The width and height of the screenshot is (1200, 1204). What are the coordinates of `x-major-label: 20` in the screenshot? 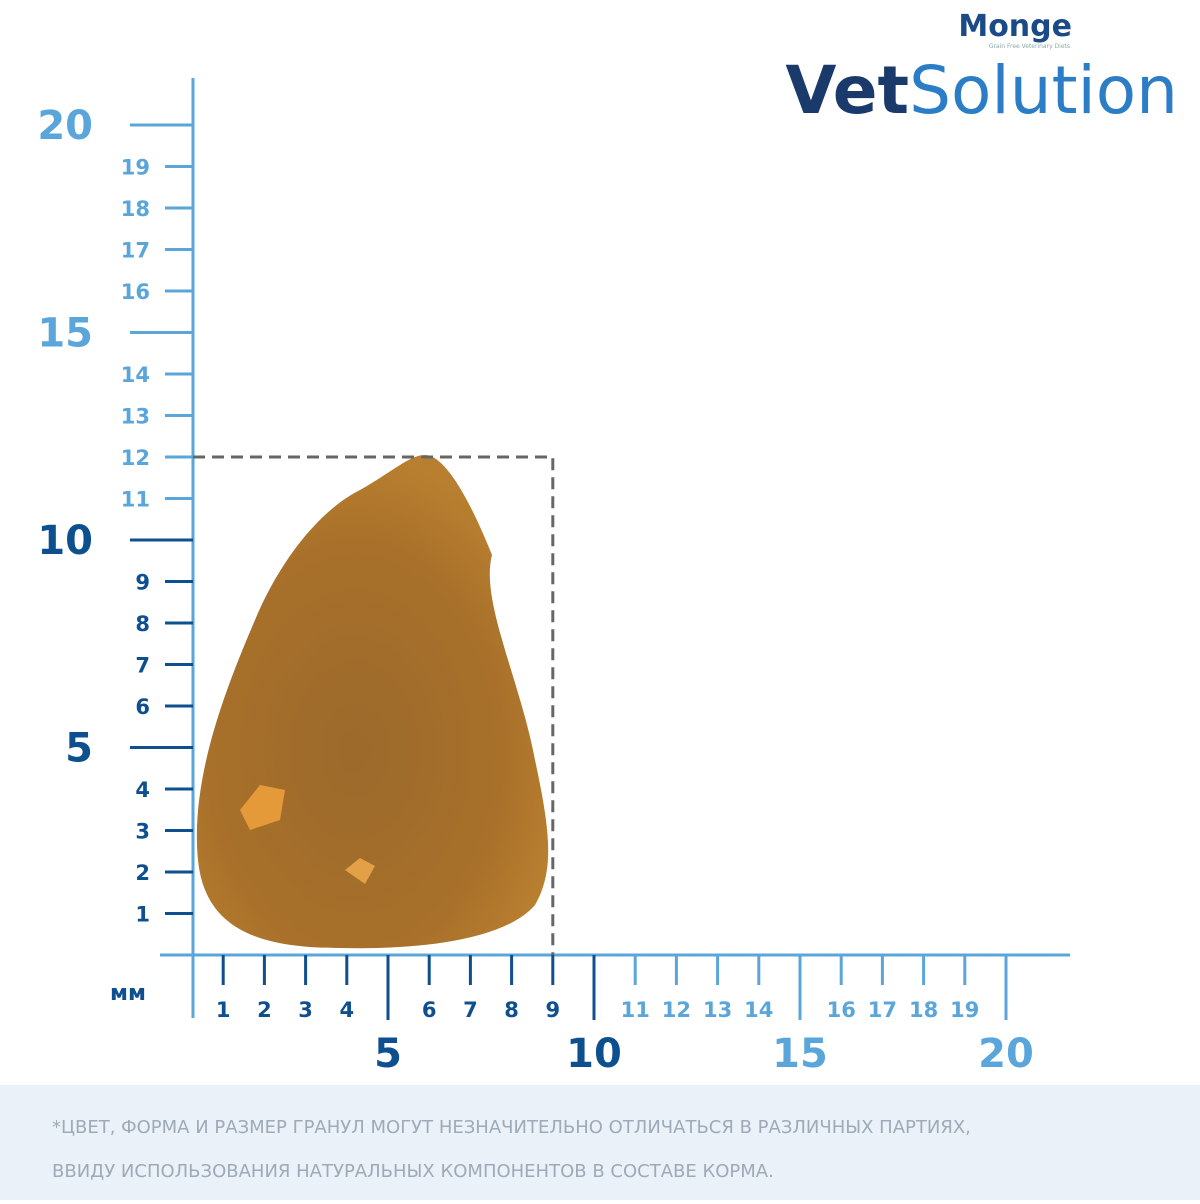 It's located at (1006, 1054).